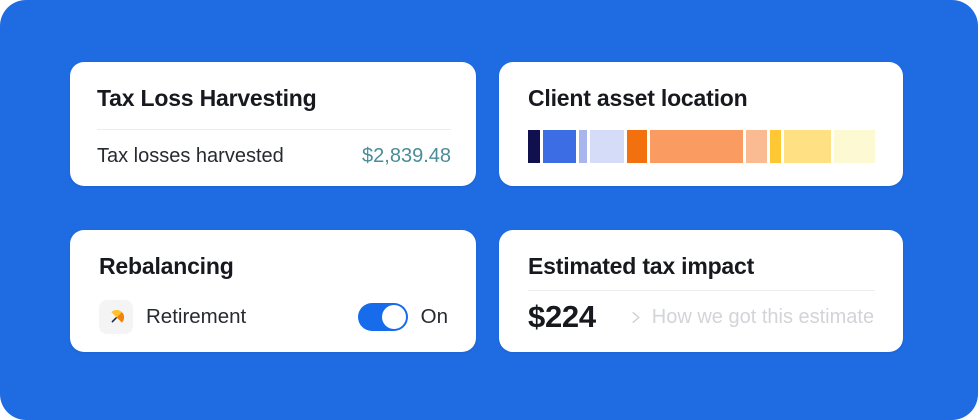 This screenshot has height=420, width=978. Describe the element at coordinates (273, 317) in the screenshot. I see `rebalancing-row: Retirement On` at that location.